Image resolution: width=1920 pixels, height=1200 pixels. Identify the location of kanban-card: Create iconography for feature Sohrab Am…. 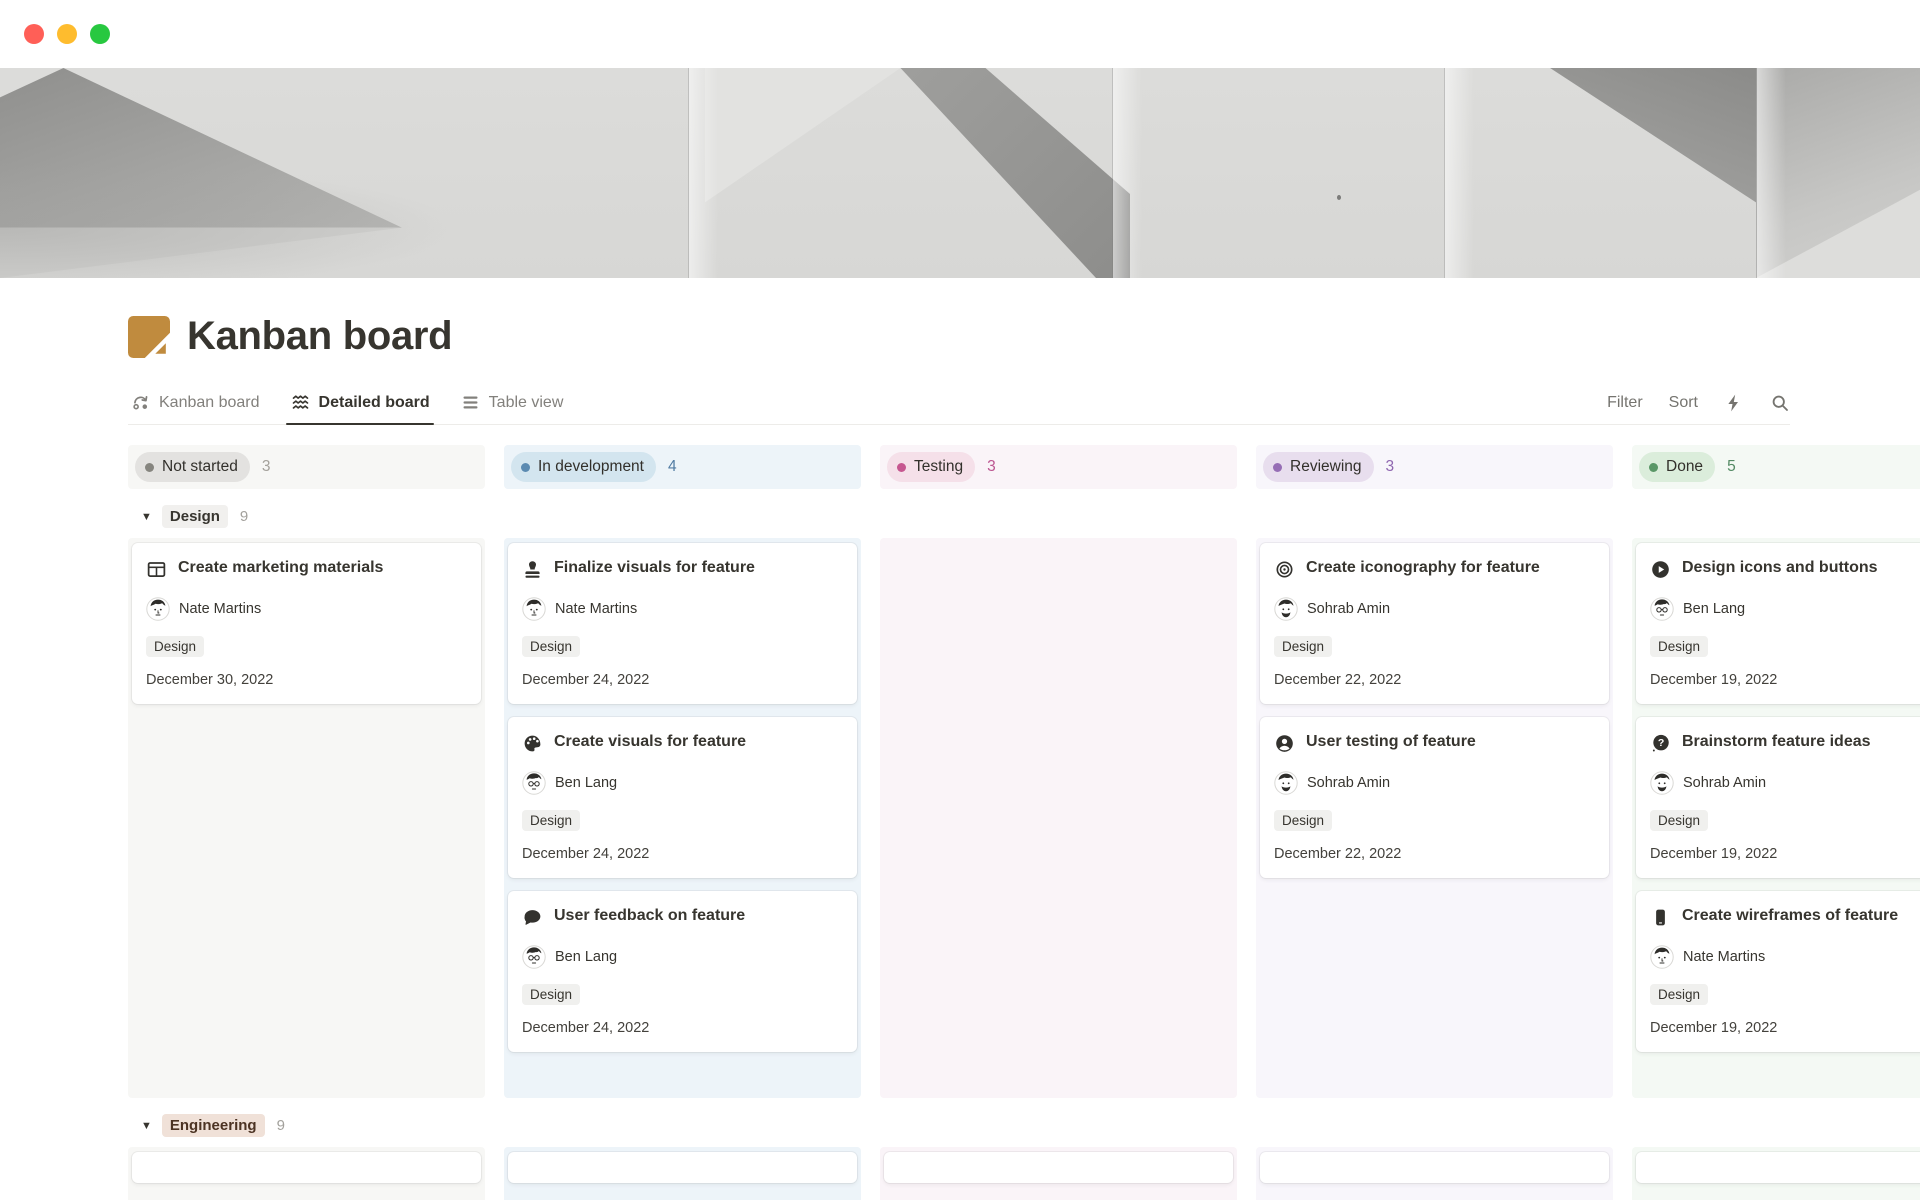
(1434, 623).